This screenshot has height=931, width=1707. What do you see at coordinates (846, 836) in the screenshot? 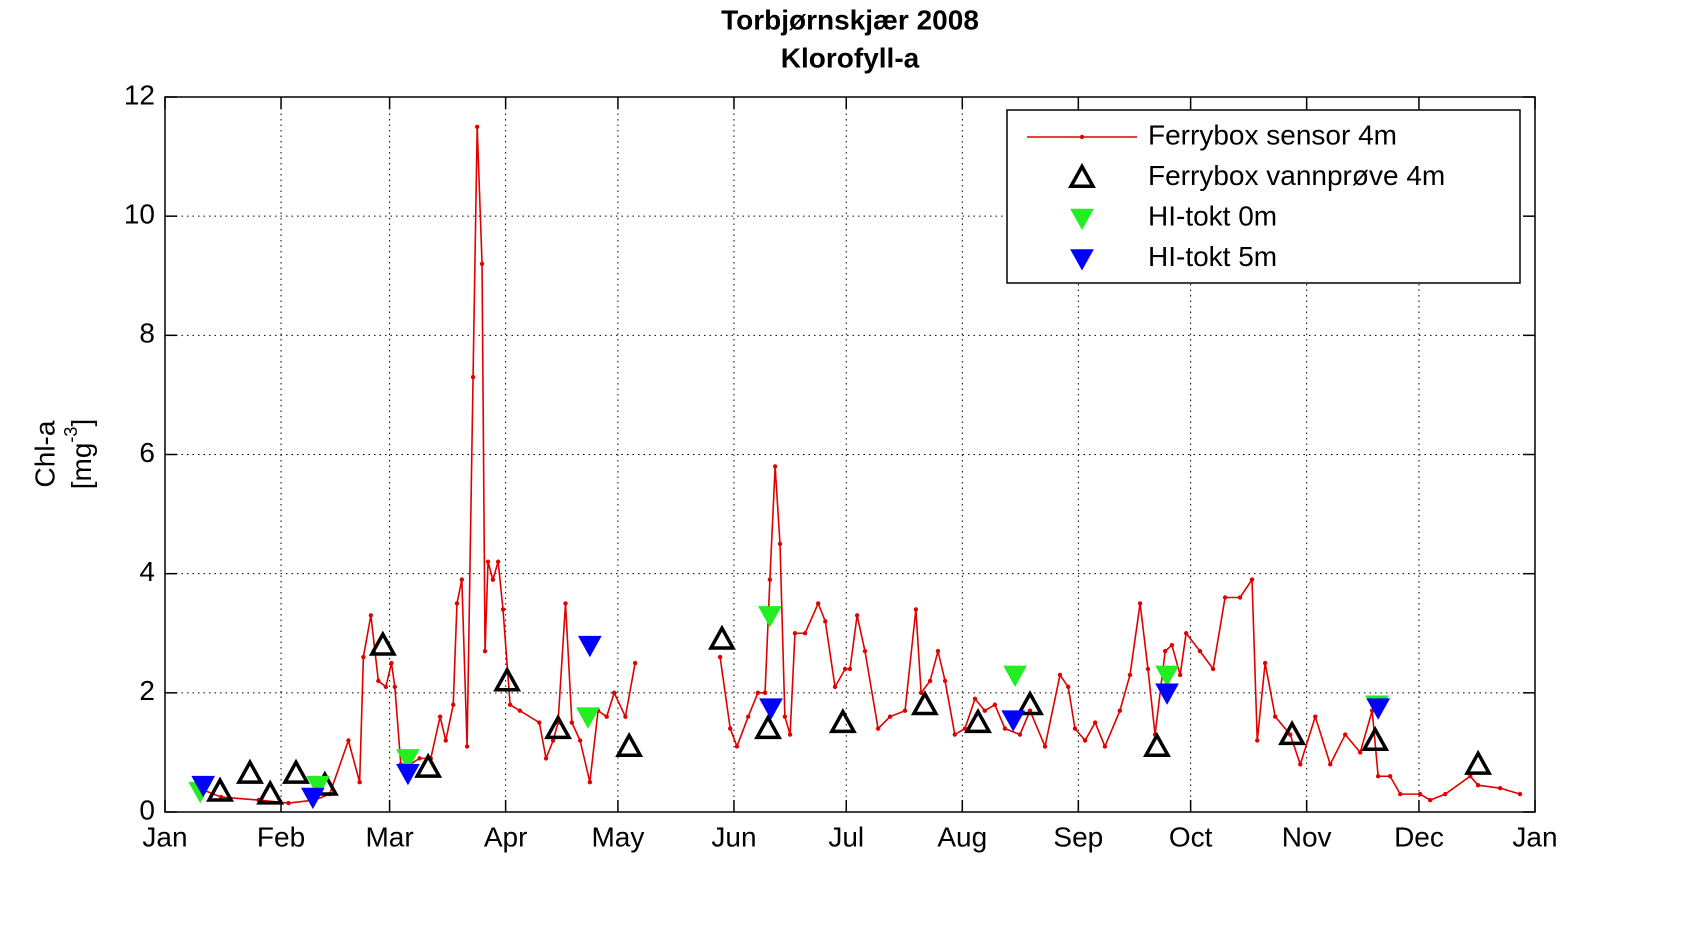
I see `x-tick-label: Jul` at bounding box center [846, 836].